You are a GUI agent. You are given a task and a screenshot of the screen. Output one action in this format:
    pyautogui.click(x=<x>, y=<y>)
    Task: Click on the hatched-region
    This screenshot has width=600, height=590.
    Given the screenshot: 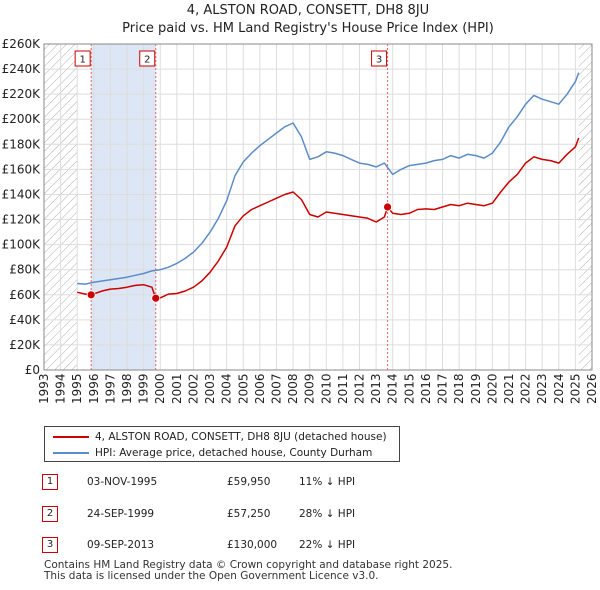 What is the action you would take?
    pyautogui.click(x=585, y=207)
    